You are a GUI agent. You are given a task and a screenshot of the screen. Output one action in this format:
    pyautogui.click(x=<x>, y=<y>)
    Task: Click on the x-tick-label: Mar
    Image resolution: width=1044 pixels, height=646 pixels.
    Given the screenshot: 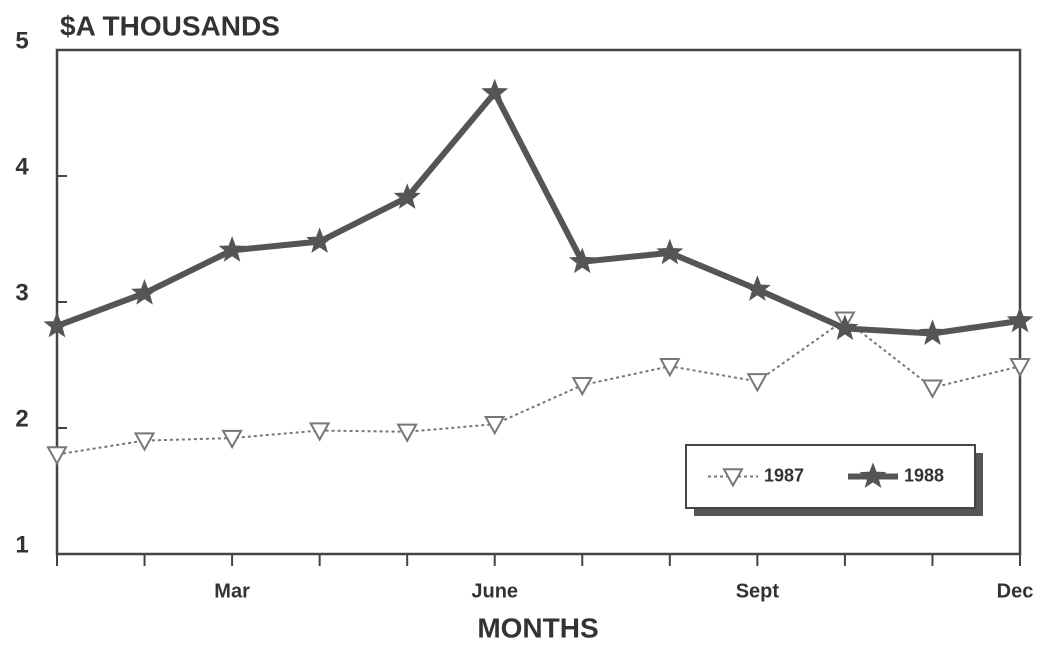 What is the action you would take?
    pyautogui.click(x=232, y=591)
    